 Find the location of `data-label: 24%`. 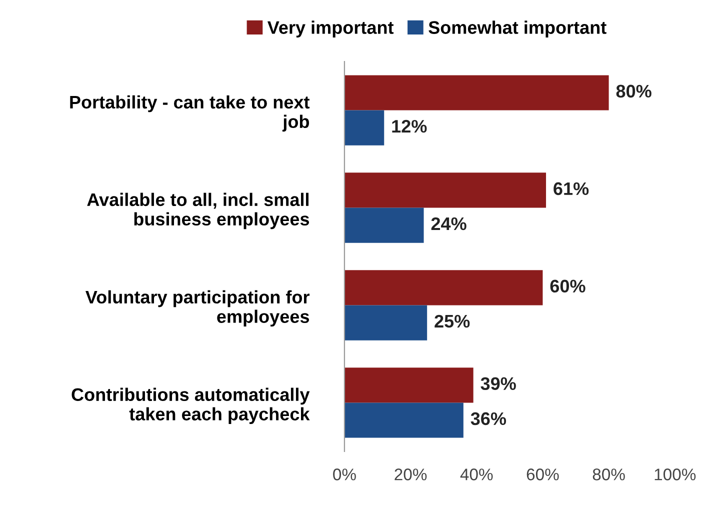

data-label: 24% is located at coordinates (448, 223).